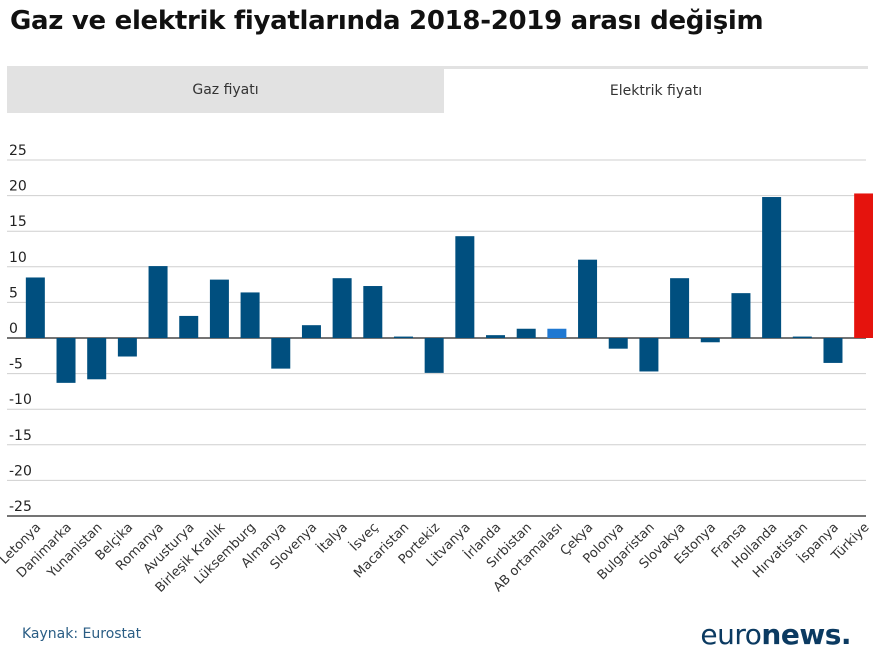  I want to click on tab-gaz-fiyati: Gaz fiyatı, so click(225, 89).